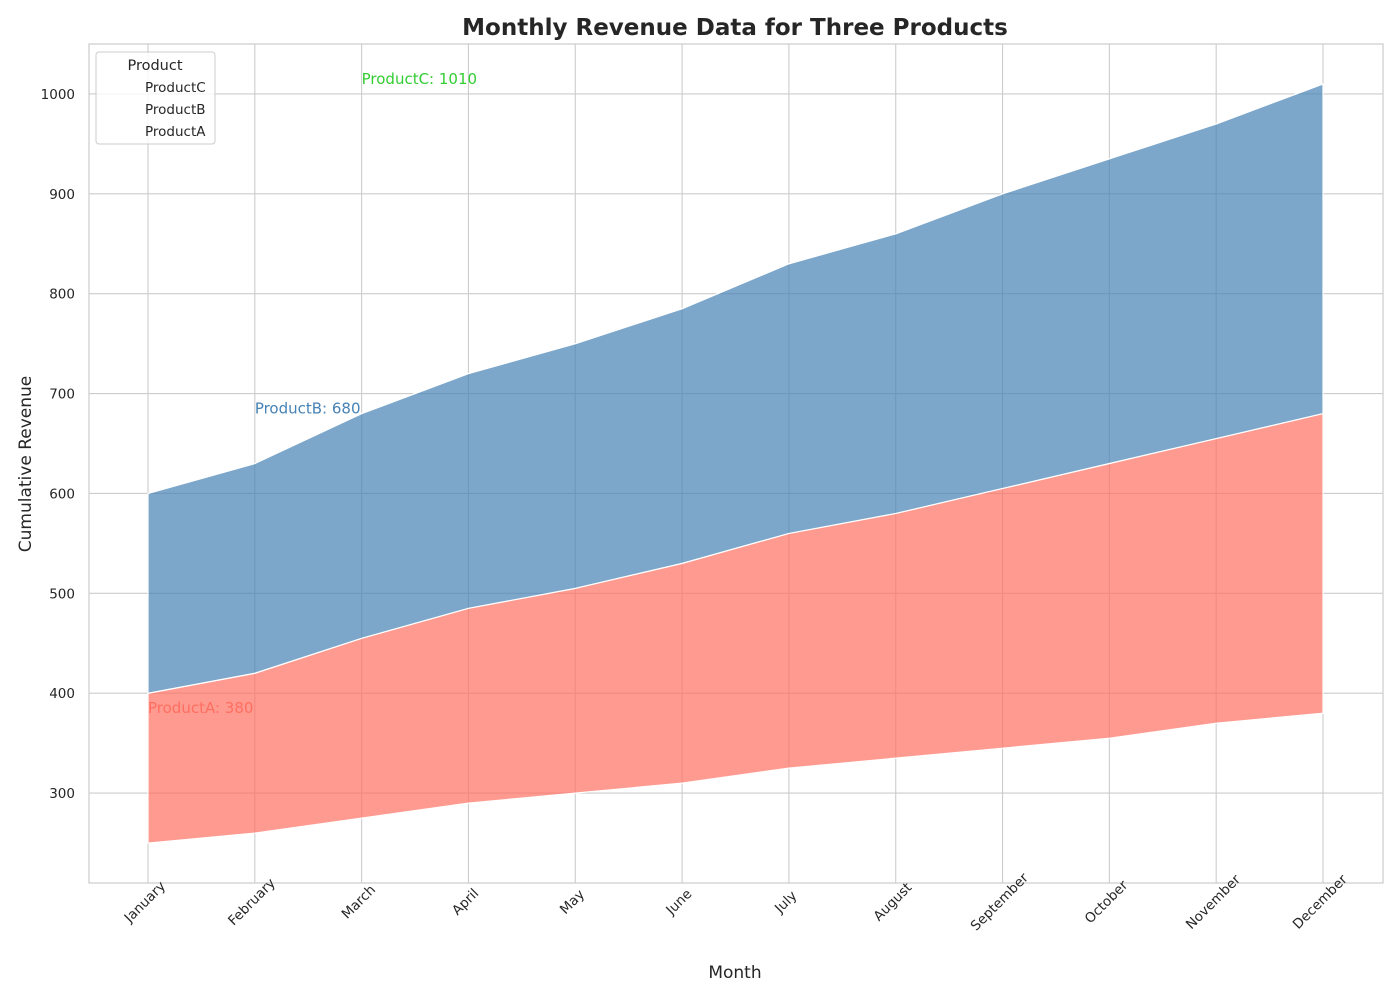 The image size is (1400, 1005). What do you see at coordinates (62, 594) in the screenshot?
I see `y-tick-500: 500` at bounding box center [62, 594].